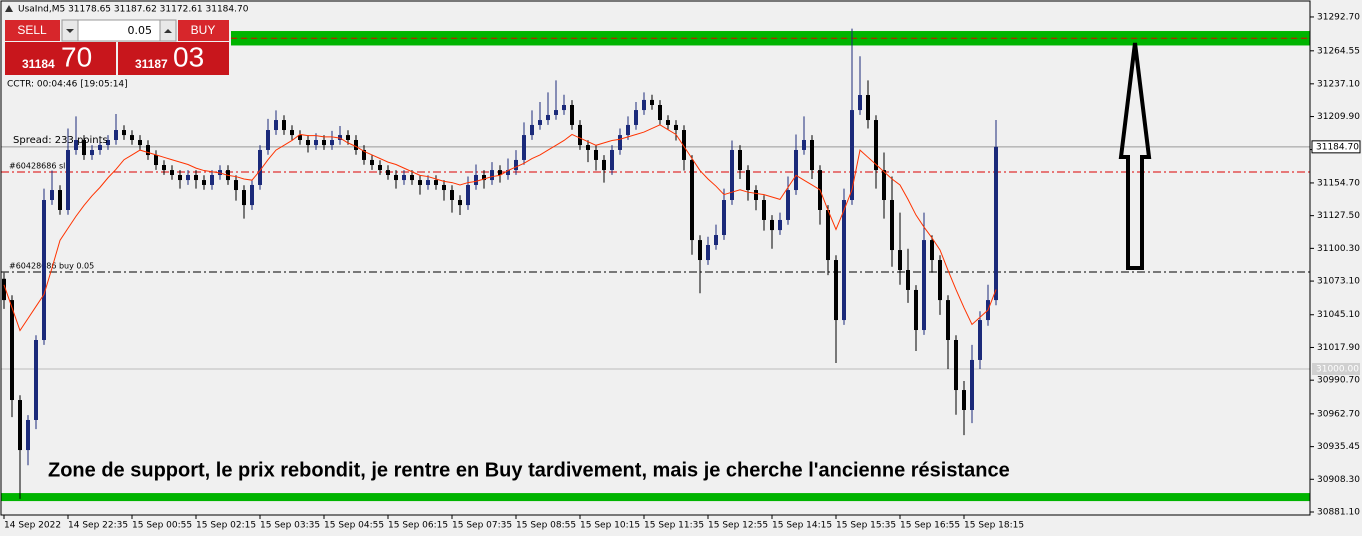  What do you see at coordinates (76, 56) in the screenshot?
I see `sell-price-tail: 70` at bounding box center [76, 56].